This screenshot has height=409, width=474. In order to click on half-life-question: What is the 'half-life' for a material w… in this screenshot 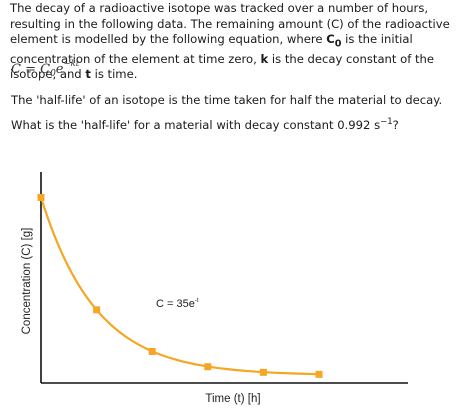, I will do `click(205, 124)`.